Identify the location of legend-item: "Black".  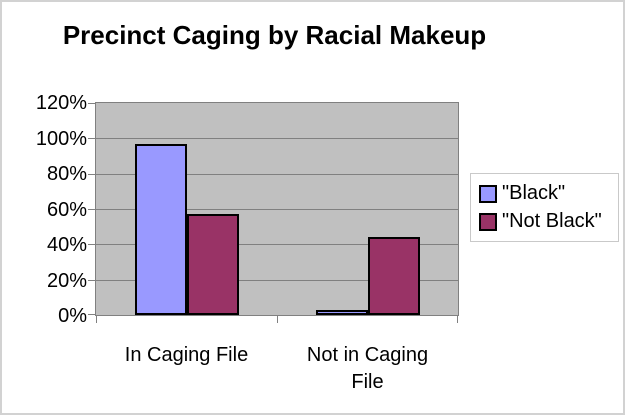
(548, 193).